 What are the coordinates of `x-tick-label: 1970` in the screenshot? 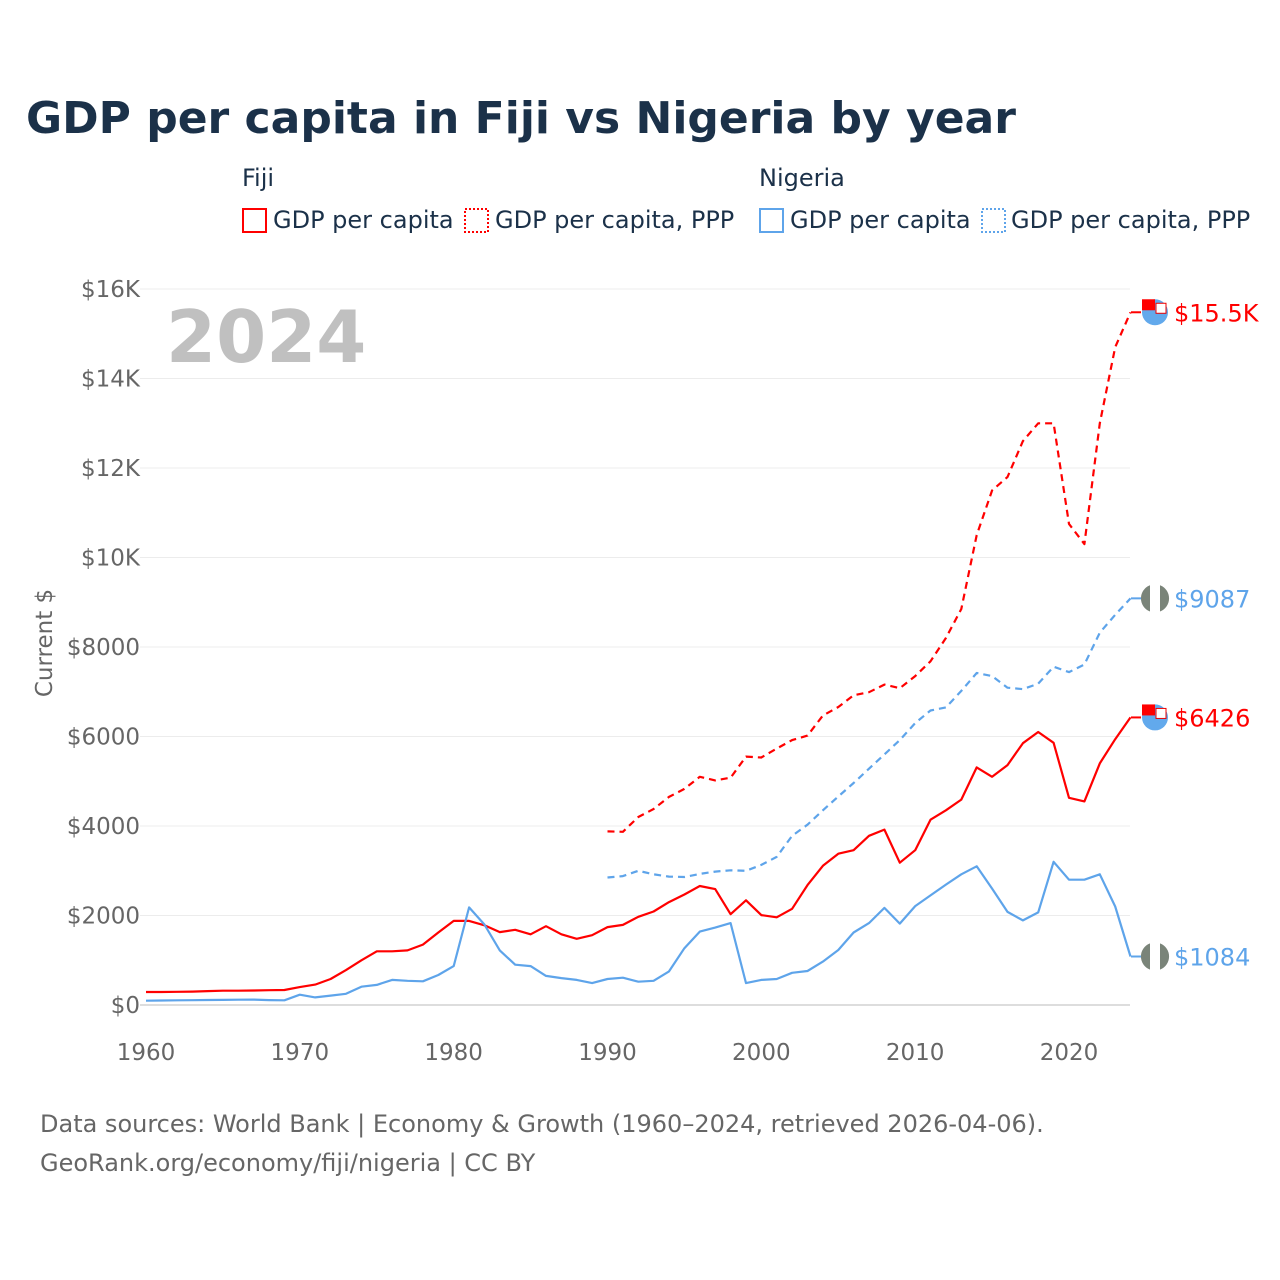 It's located at (300, 1053).